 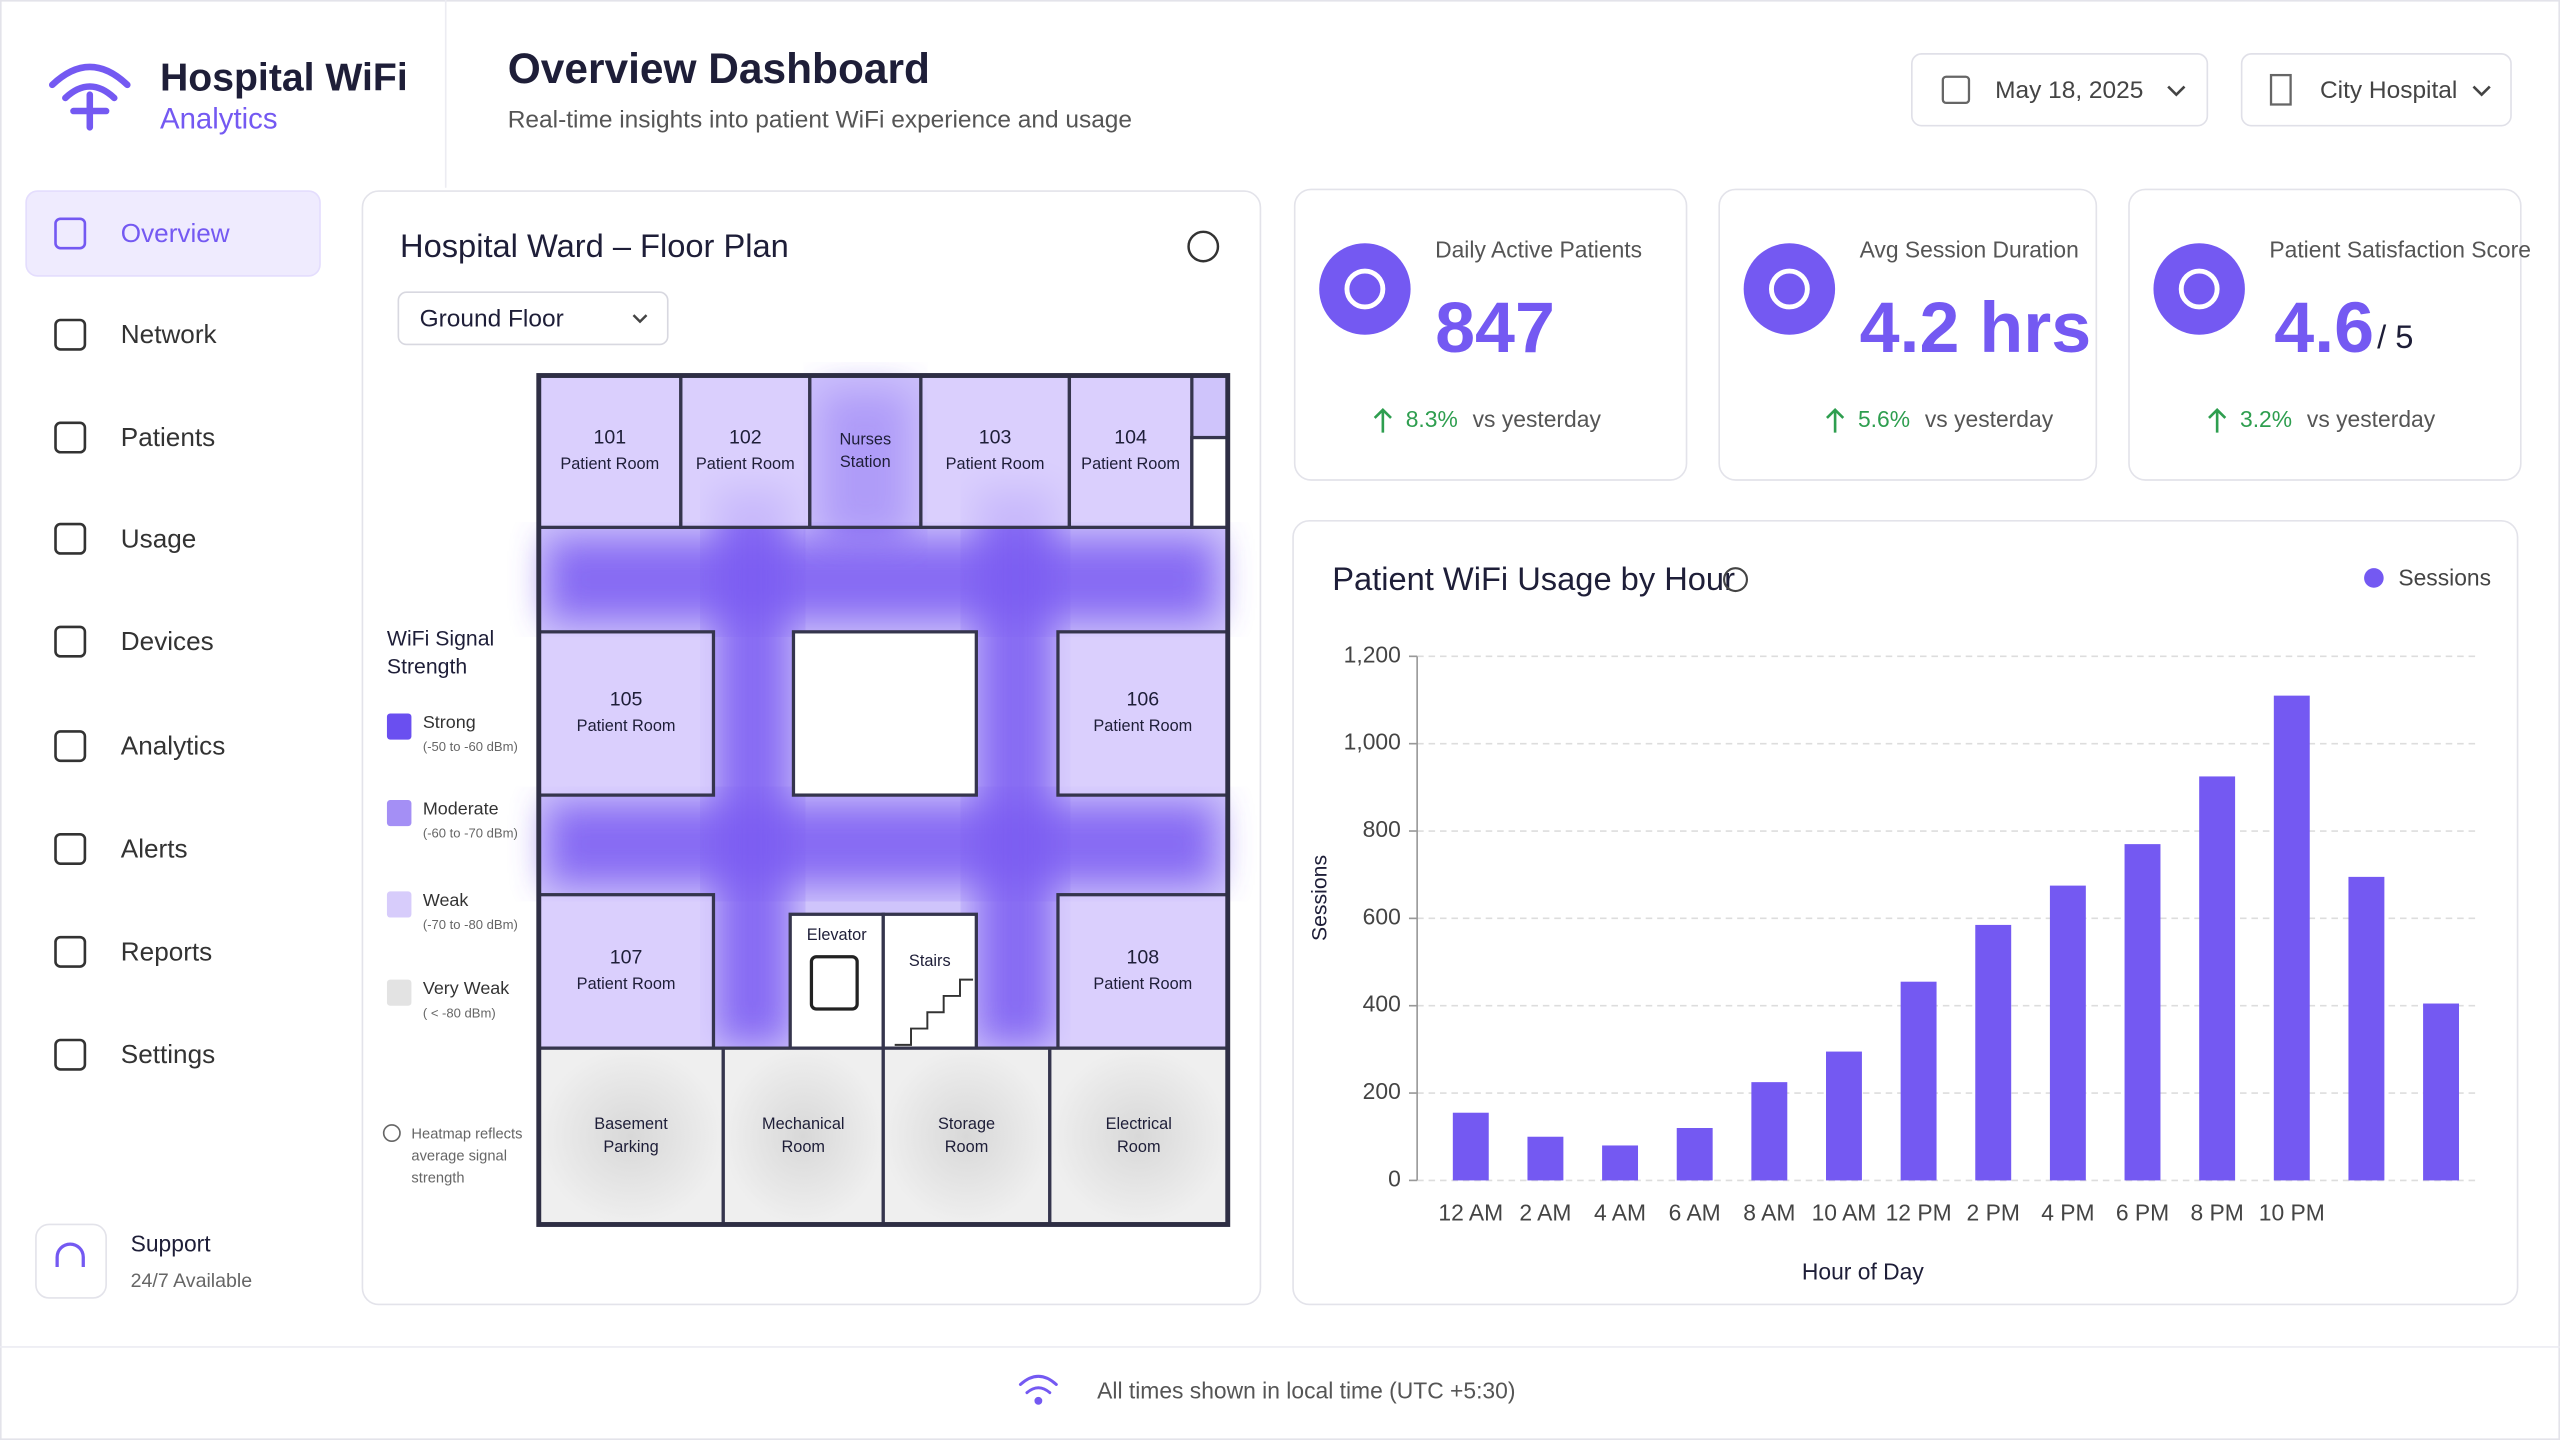 I want to click on kpi-label: Avg Session Duration, so click(x=1969, y=249).